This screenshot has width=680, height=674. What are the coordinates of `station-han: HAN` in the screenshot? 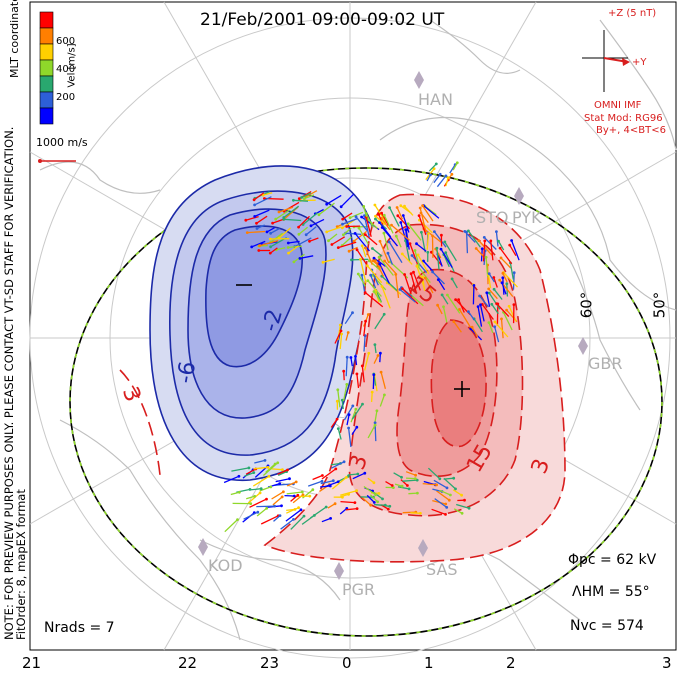 It's located at (435, 99).